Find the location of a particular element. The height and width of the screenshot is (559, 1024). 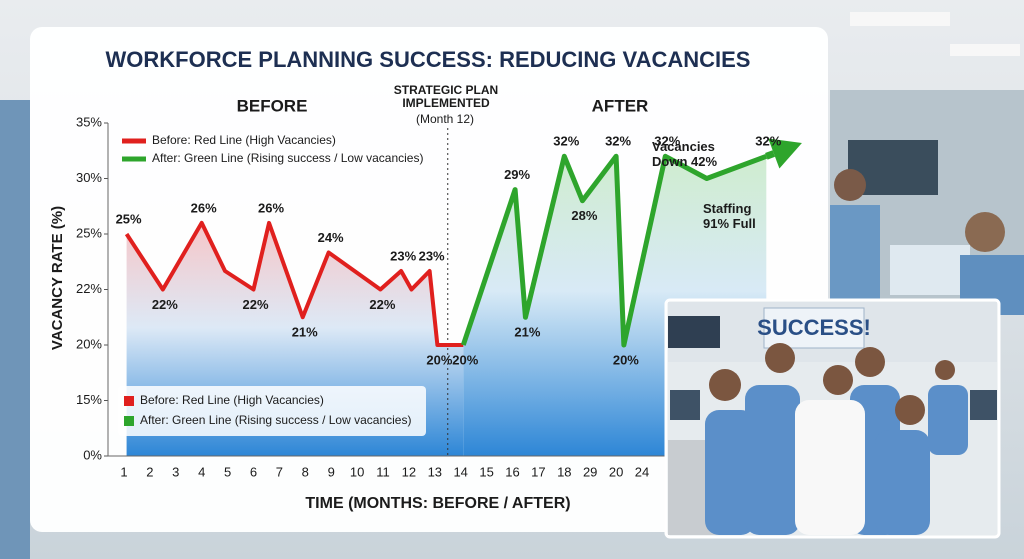

section-label: BEFORE is located at coordinates (272, 105).